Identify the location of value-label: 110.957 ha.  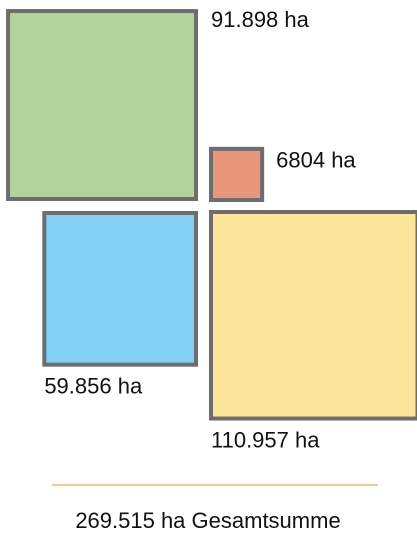
(265, 439).